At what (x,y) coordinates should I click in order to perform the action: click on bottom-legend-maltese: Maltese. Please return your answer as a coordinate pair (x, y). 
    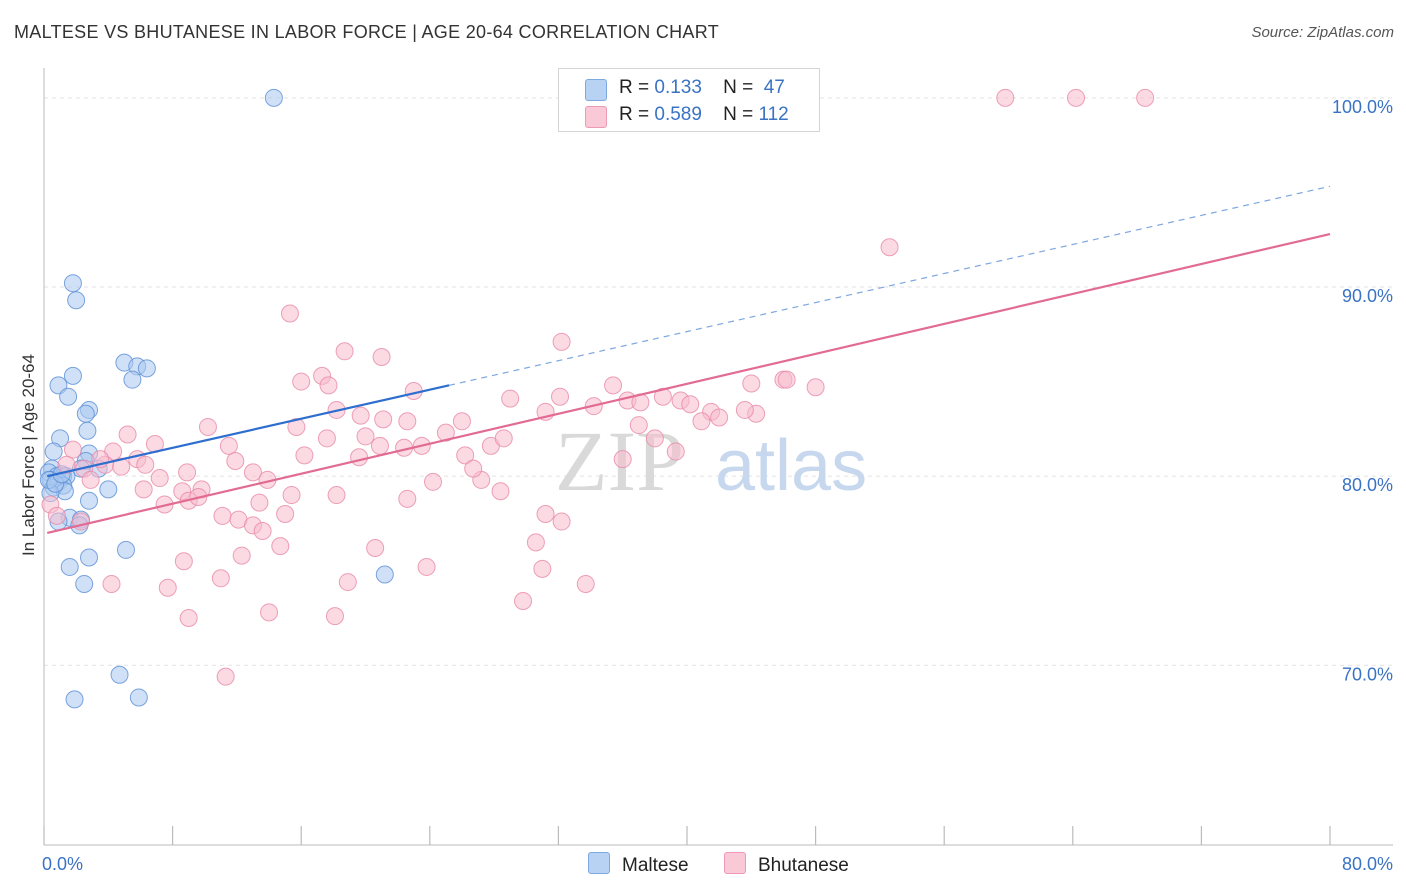
    Looking at the image, I should click on (638, 864).